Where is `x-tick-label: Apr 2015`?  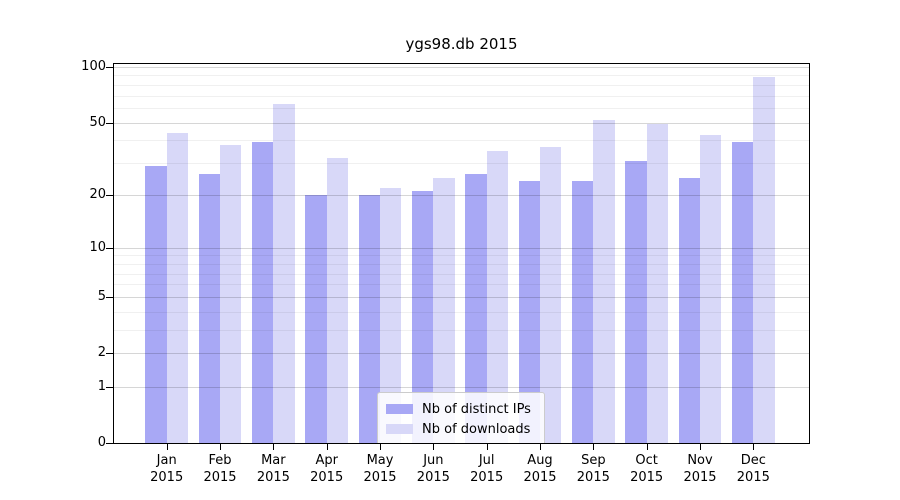 x-tick-label: Apr 2015 is located at coordinates (327, 469).